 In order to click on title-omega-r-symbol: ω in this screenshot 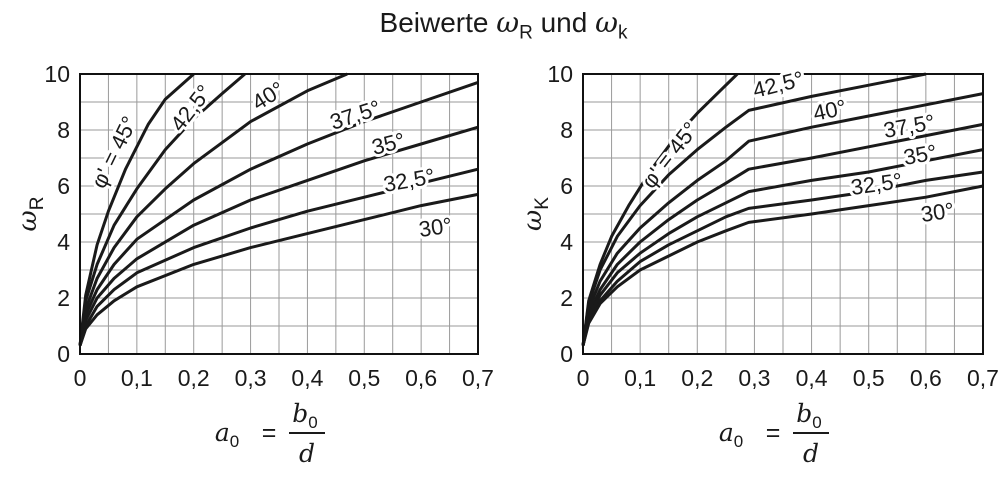, I will do `click(508, 22)`.